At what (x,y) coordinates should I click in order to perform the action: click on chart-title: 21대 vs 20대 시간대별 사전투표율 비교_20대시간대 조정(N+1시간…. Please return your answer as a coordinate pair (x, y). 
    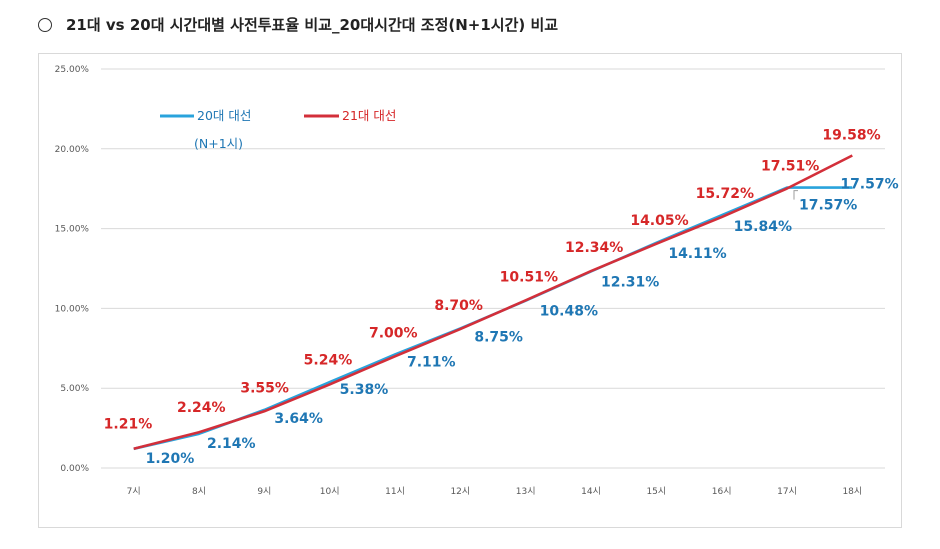
    Looking at the image, I should click on (312, 25).